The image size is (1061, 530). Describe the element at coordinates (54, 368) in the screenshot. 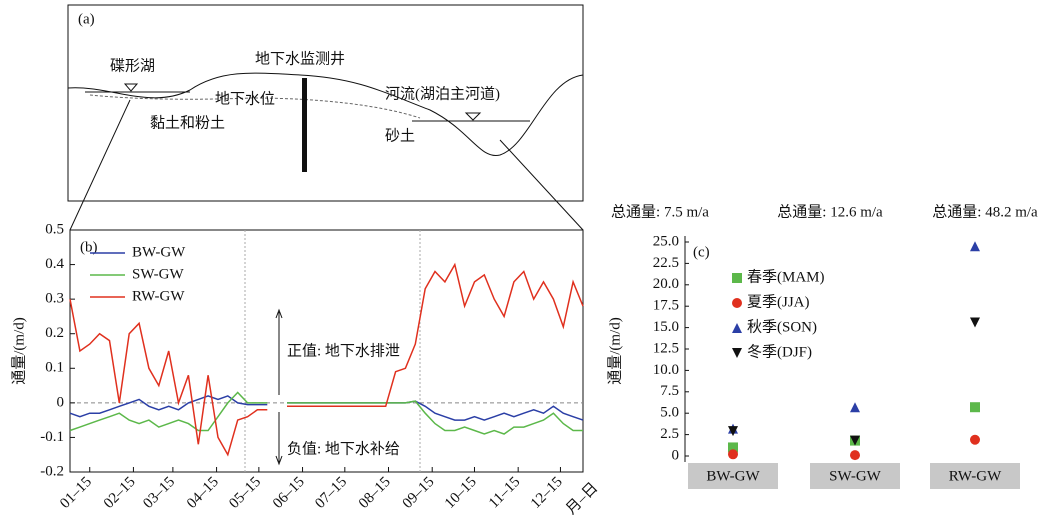

I see `y-tick-label: 0.1` at that location.